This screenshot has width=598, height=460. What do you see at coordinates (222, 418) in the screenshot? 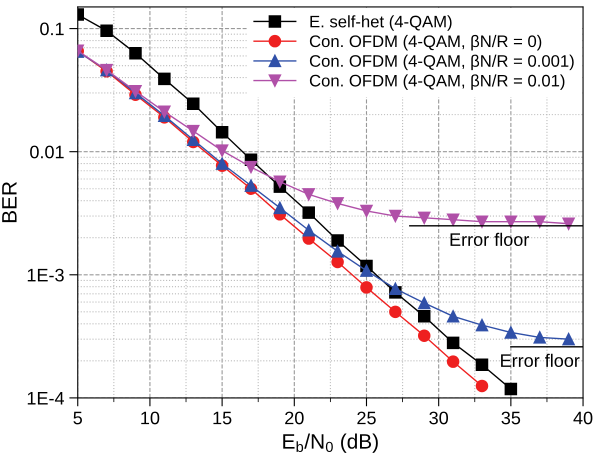
I see `x-tick-label: 15` at bounding box center [222, 418].